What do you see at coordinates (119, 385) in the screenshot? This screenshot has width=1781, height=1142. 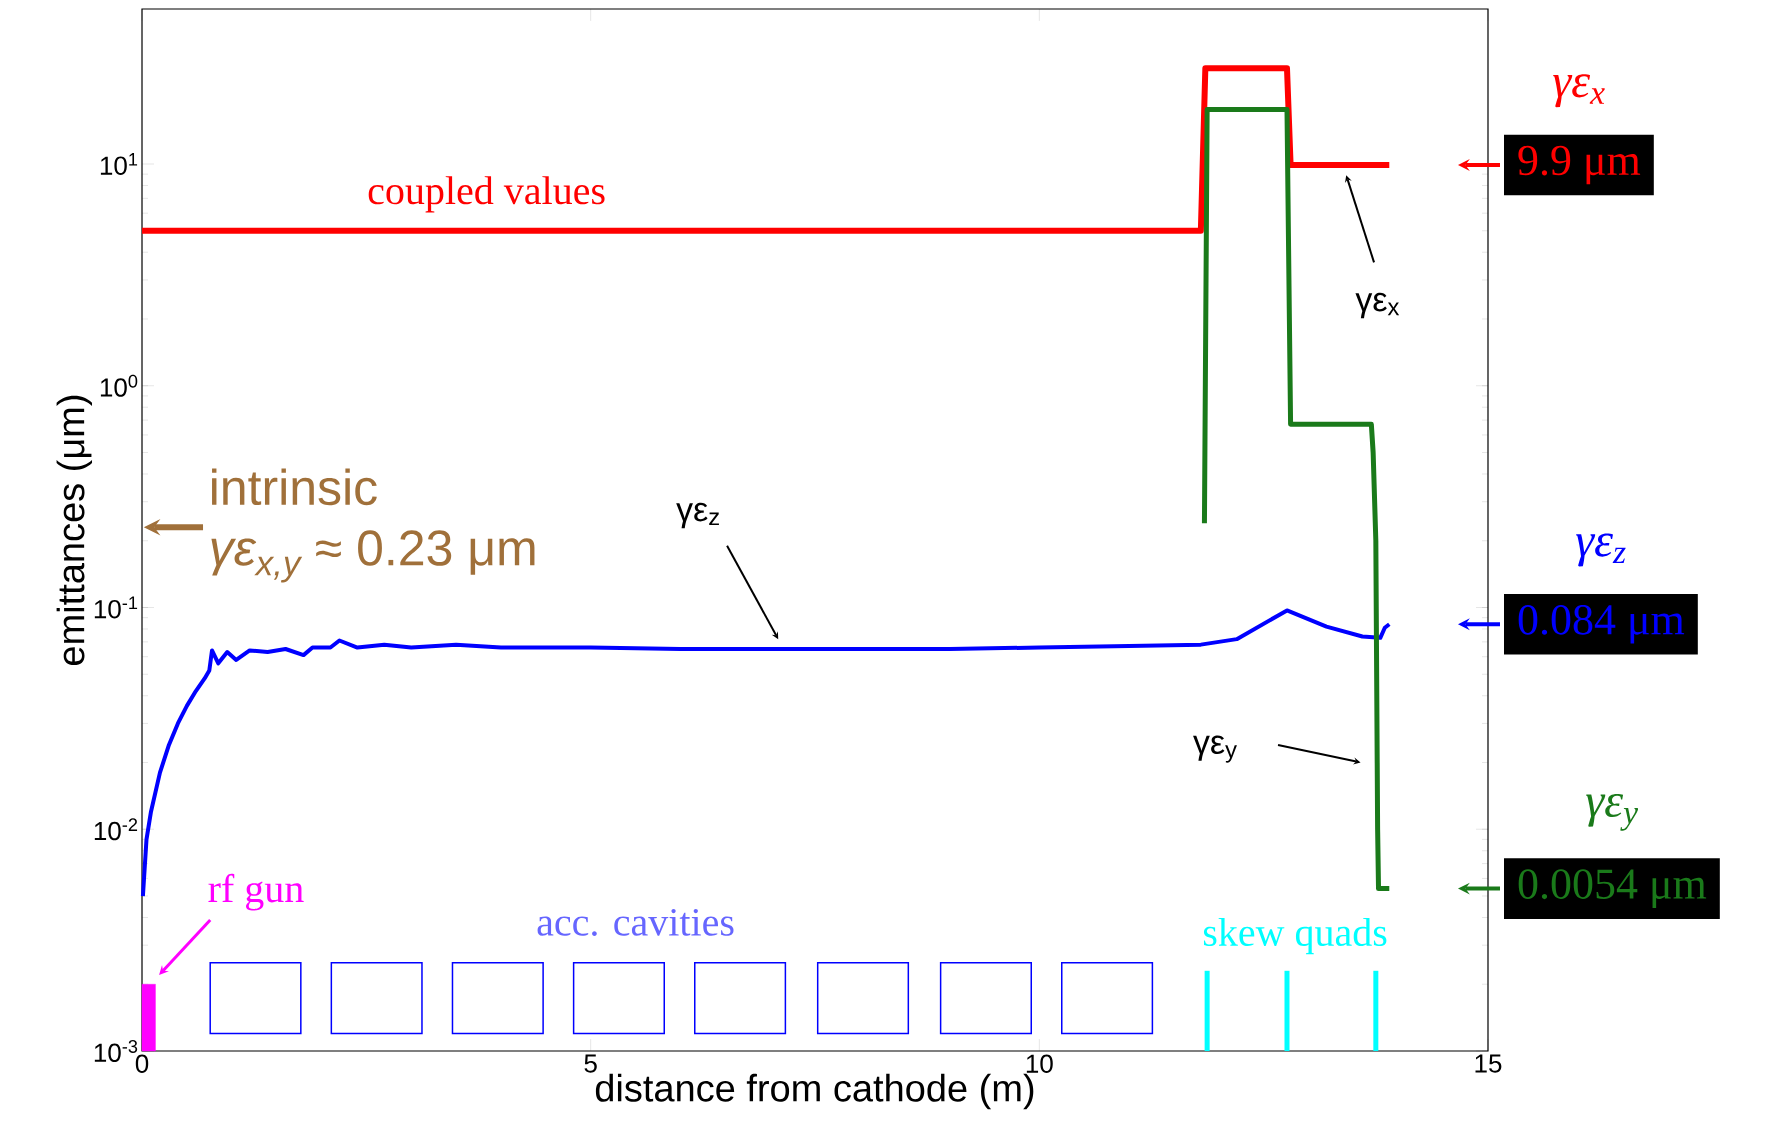 I see `y-tick-label: 10$^{0}$` at bounding box center [119, 385].